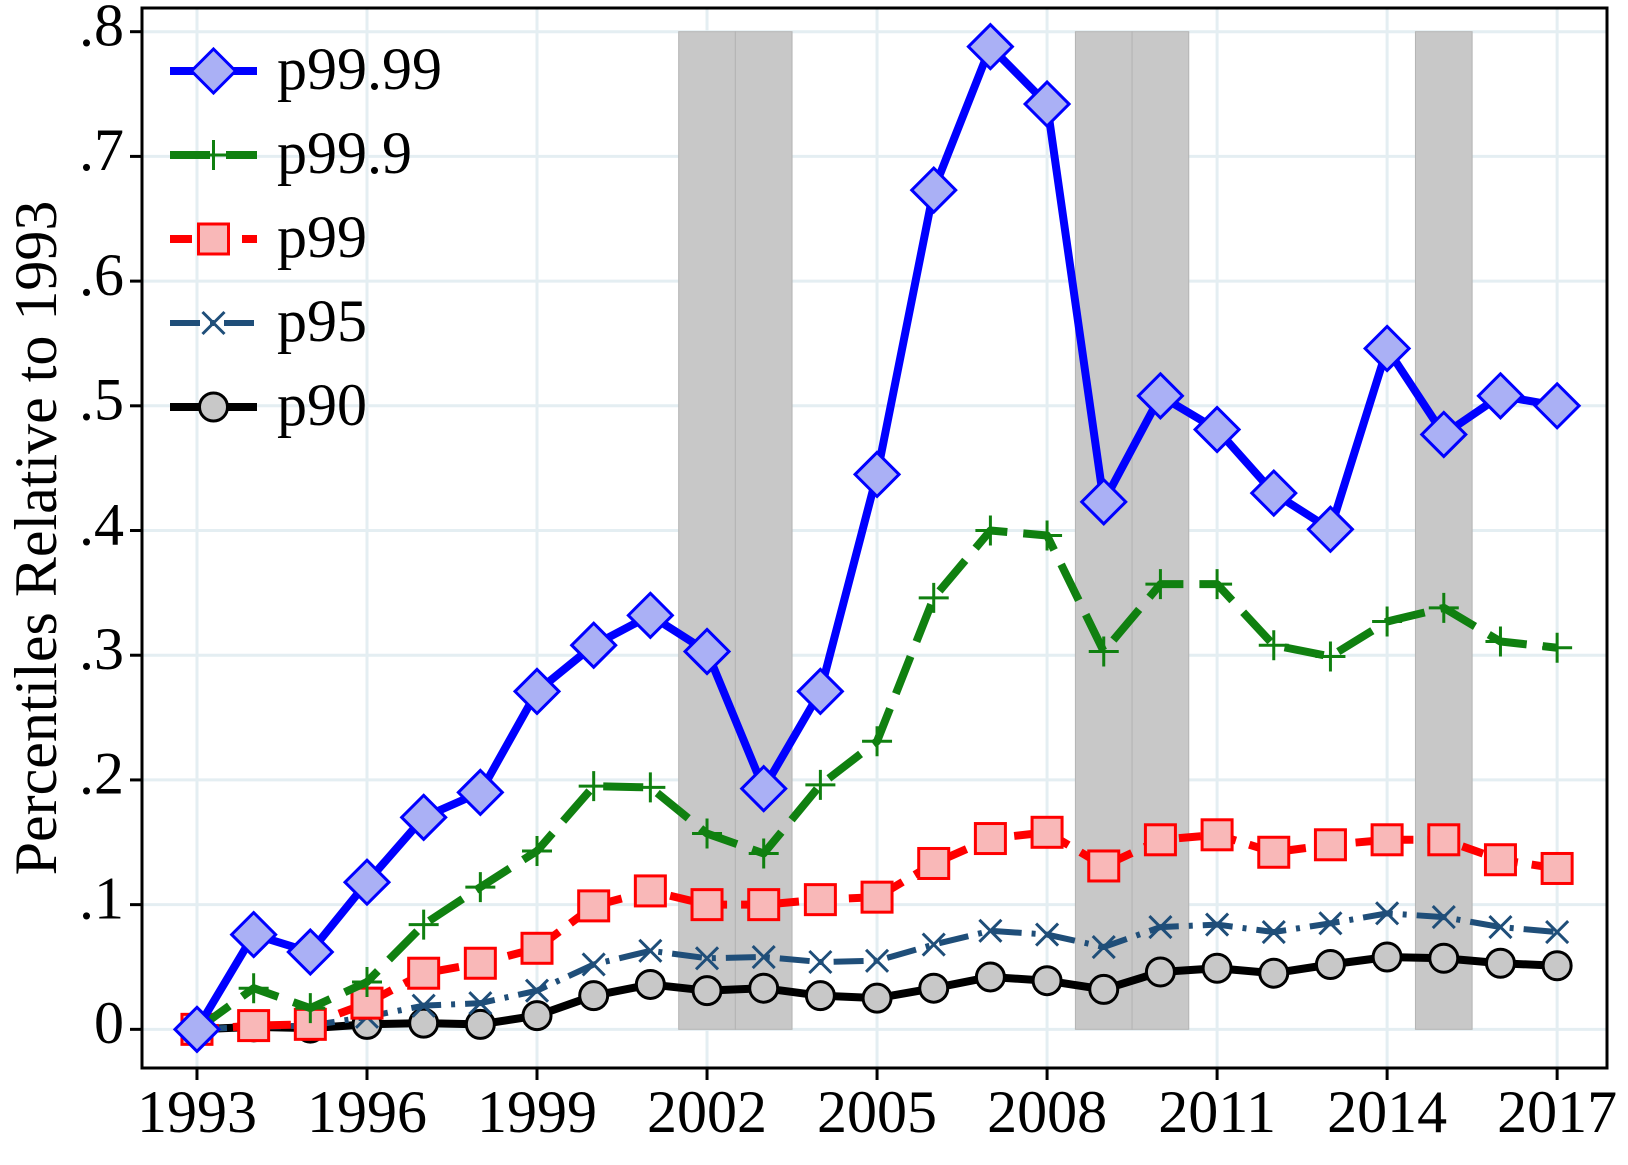 This screenshot has height=1165, width=1628. I want to click on y-tick-label: .3, so click(101, 649).